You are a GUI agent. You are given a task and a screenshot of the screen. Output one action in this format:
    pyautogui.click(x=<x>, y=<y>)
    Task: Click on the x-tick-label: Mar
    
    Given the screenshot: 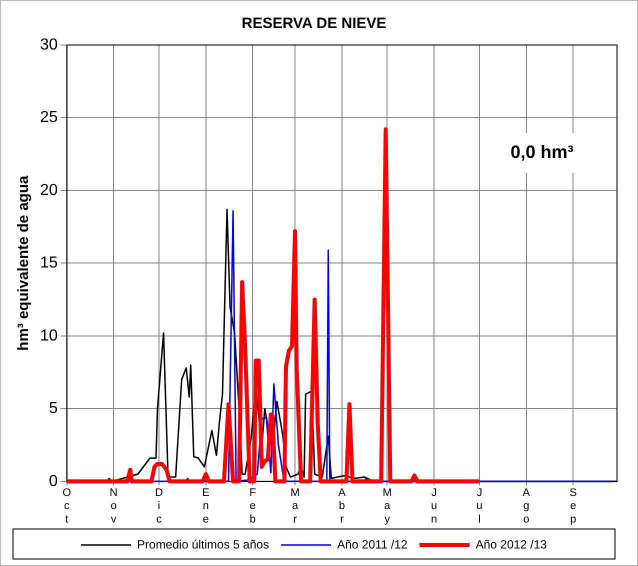 What is the action you would take?
    pyautogui.click(x=295, y=506)
    